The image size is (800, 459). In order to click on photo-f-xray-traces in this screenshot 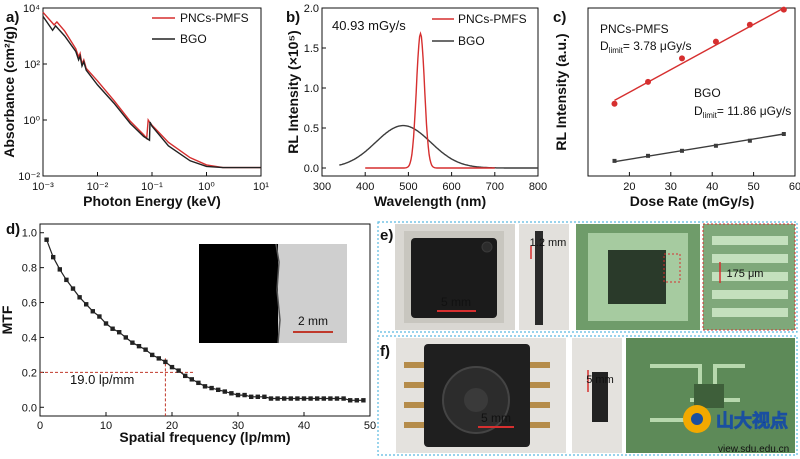, I will do `click(697, 393)`.